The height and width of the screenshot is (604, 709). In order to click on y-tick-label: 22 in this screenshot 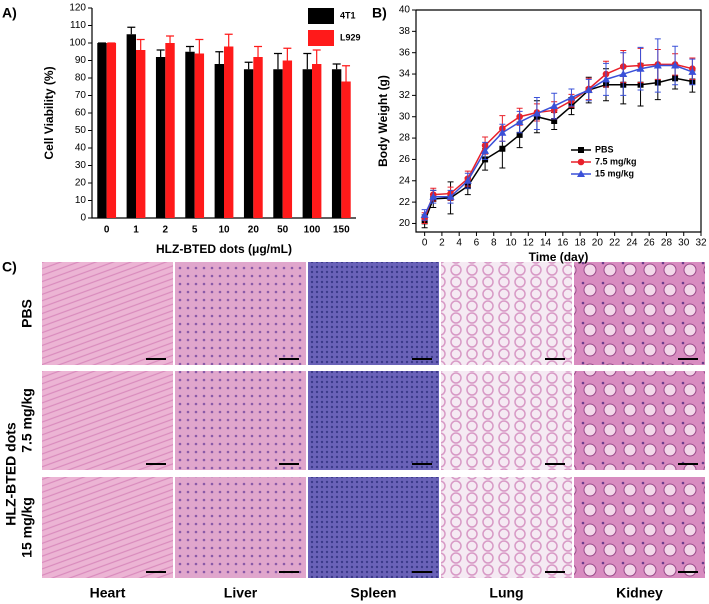, I will do `click(405, 202)`.